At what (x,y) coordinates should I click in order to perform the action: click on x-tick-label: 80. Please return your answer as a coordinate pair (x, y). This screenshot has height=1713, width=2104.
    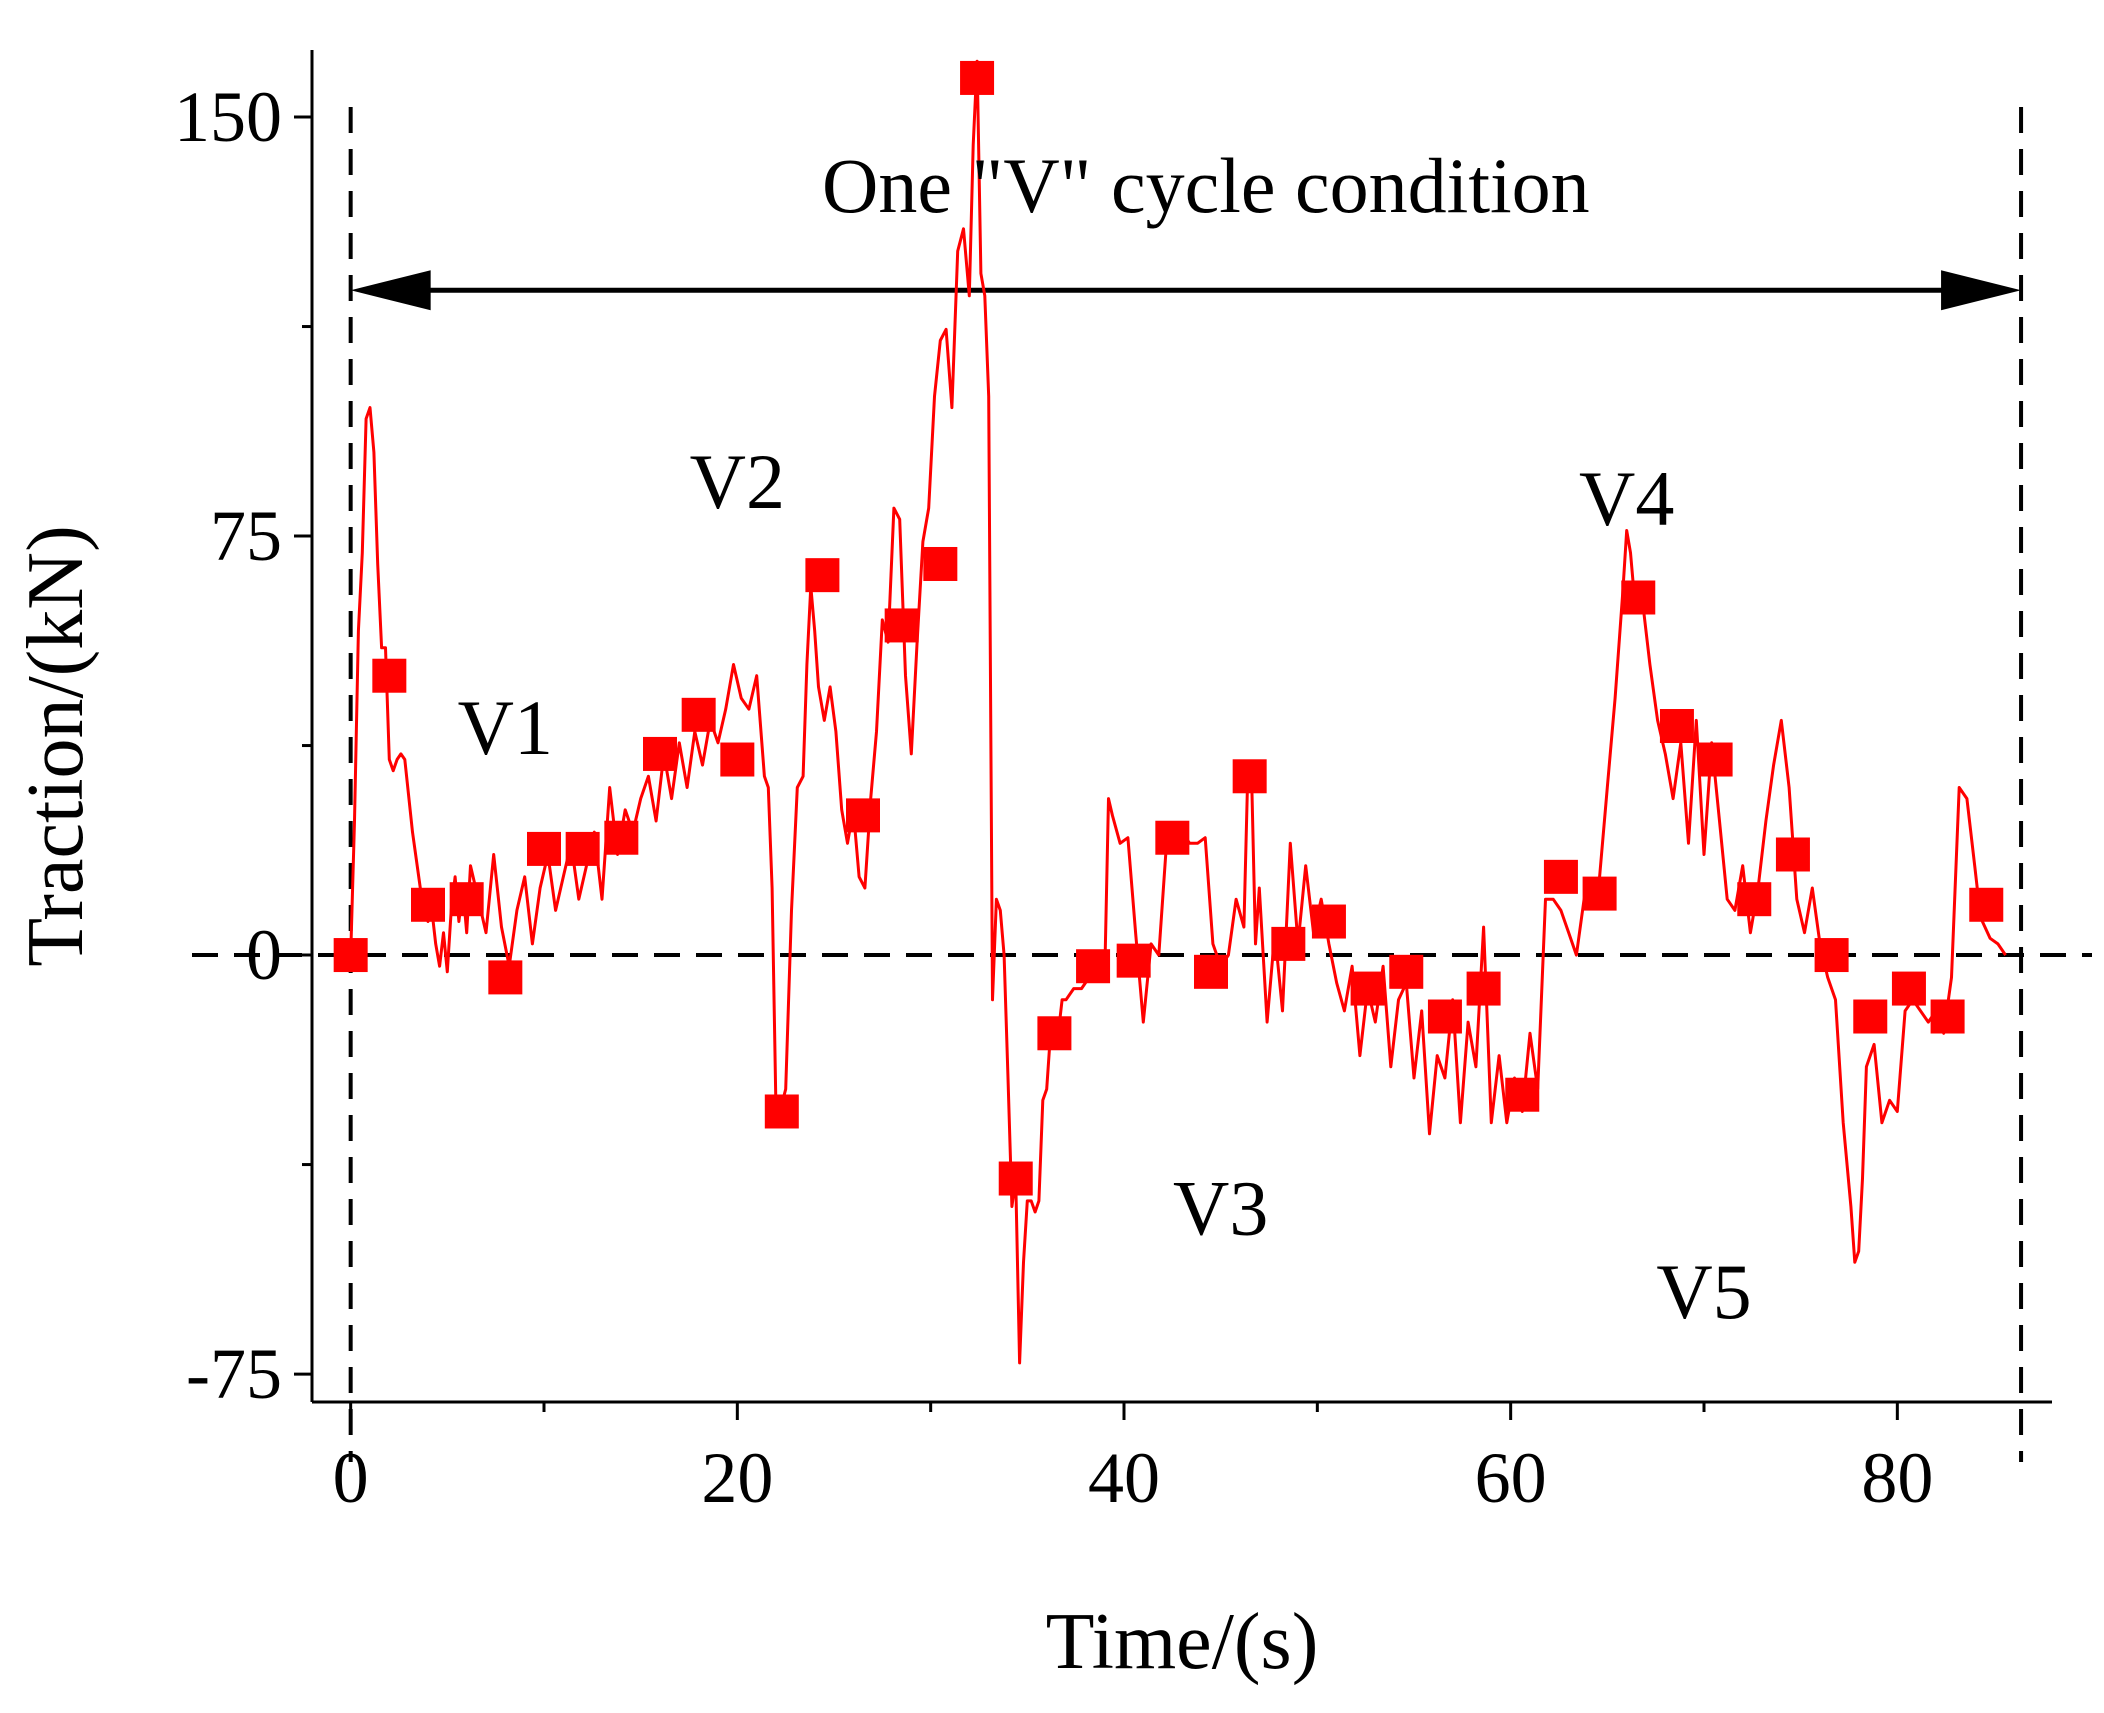
    Looking at the image, I should click on (1897, 1478).